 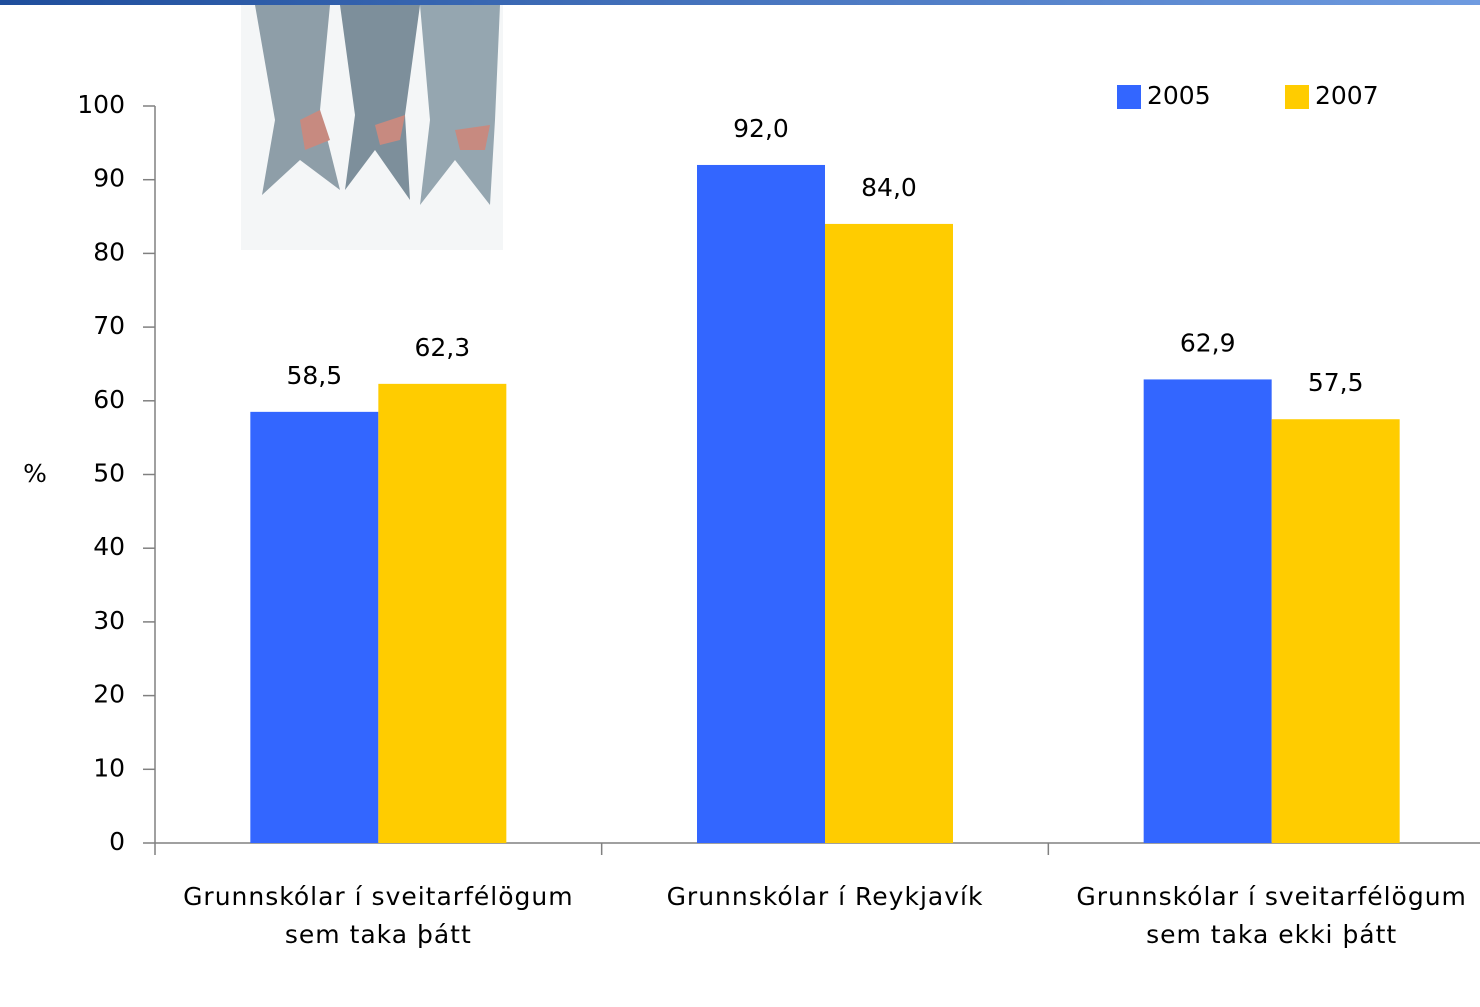 What do you see at coordinates (109, 399) in the screenshot?
I see `y-tick-label: 60` at bounding box center [109, 399].